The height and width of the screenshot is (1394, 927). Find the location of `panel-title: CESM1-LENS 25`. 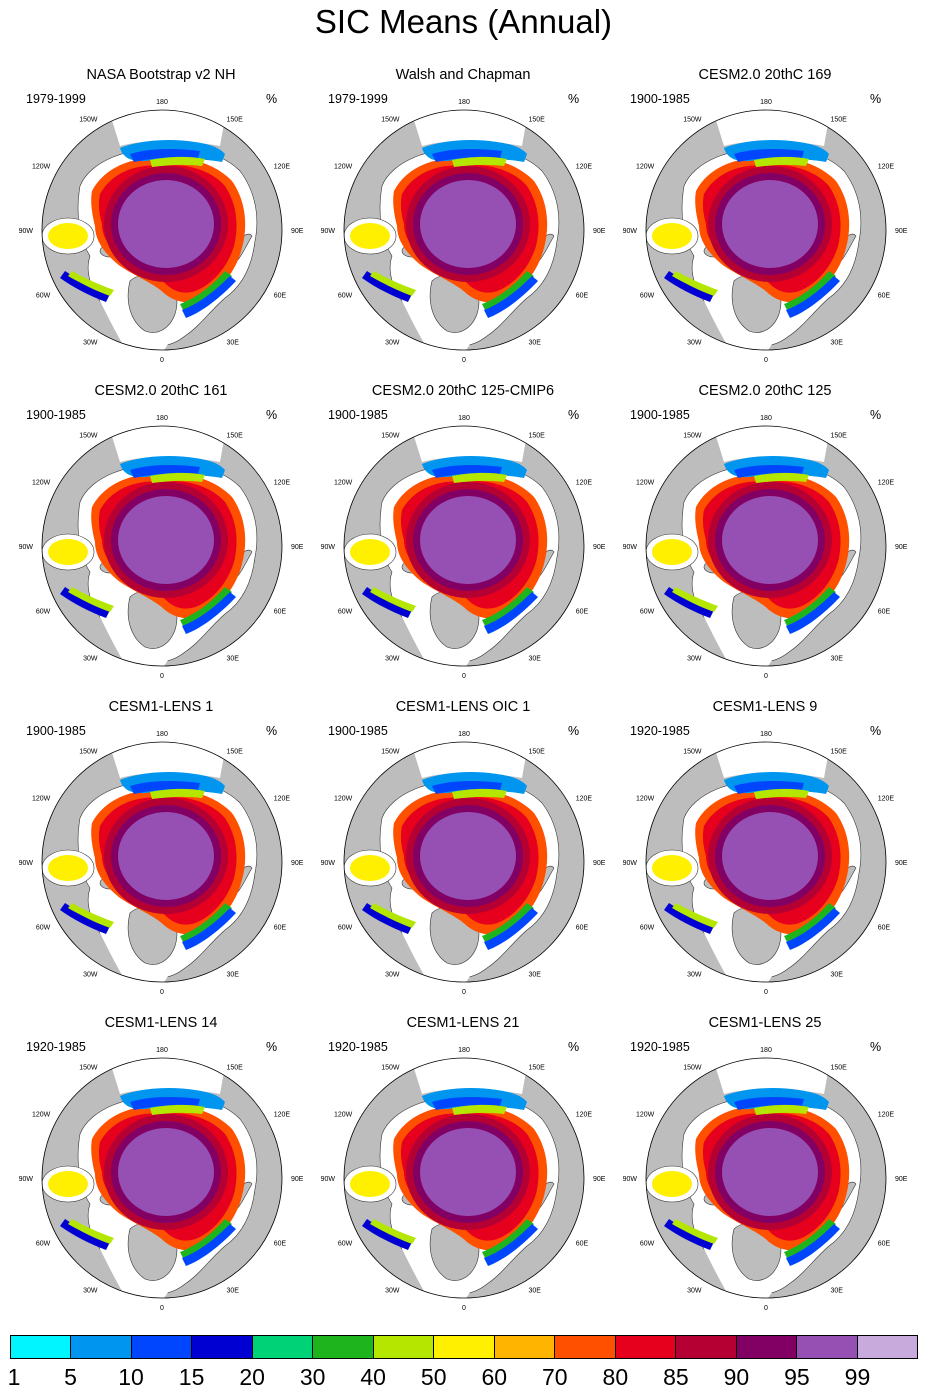

panel-title: CESM1-LENS 25 is located at coordinates (765, 1023).